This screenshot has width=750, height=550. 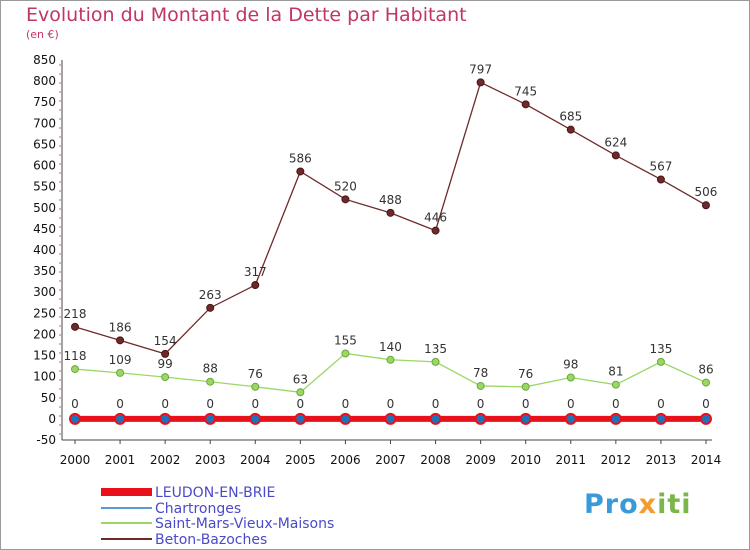 I want to click on y-tick-label: 500, so click(x=44, y=208).